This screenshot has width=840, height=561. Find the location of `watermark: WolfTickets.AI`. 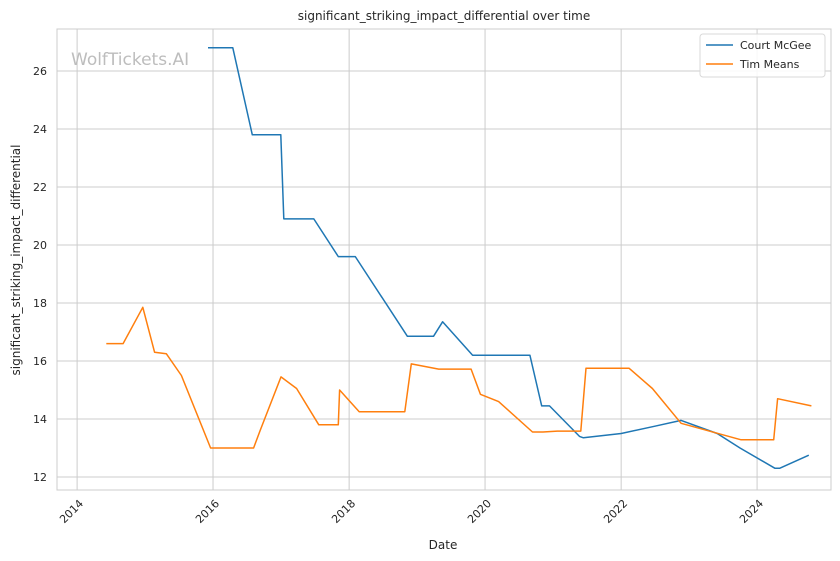

watermark: WolfTickets.AI is located at coordinates (130, 60).